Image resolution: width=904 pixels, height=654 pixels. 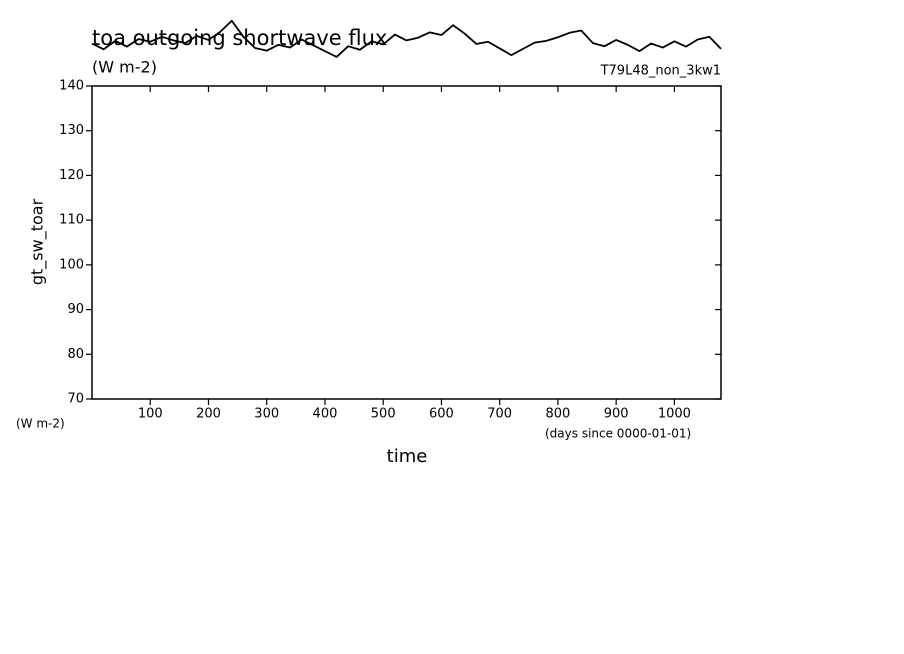 I want to click on y-tick-label: 130, so click(x=71, y=130).